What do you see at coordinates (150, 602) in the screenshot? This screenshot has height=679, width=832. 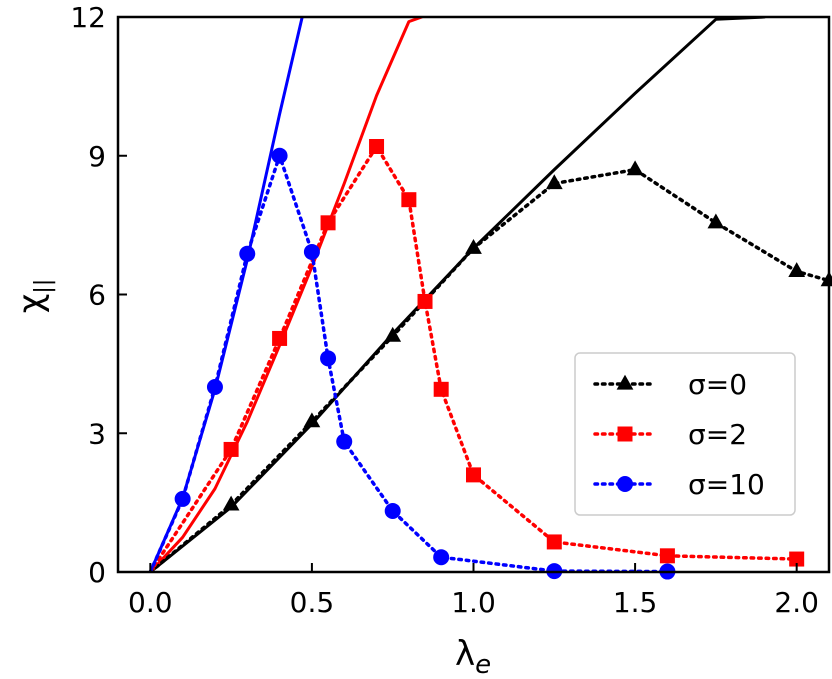 I see `x-tick-label: 0.0` at bounding box center [150, 602].